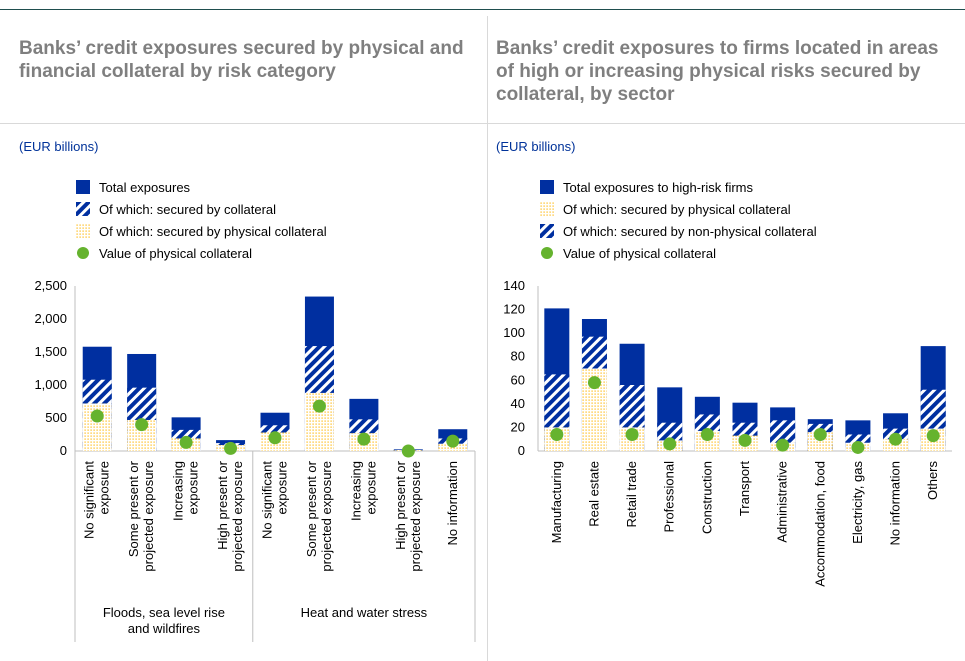 Image resolution: width=965 pixels, height=661 pixels. I want to click on y-tick-label: 100, so click(514, 332).